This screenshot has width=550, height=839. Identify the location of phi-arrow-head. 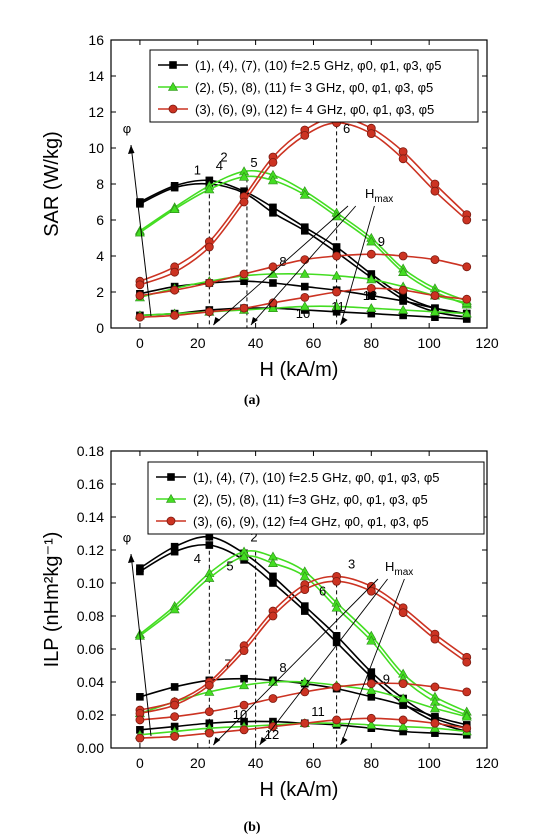
(131, 558).